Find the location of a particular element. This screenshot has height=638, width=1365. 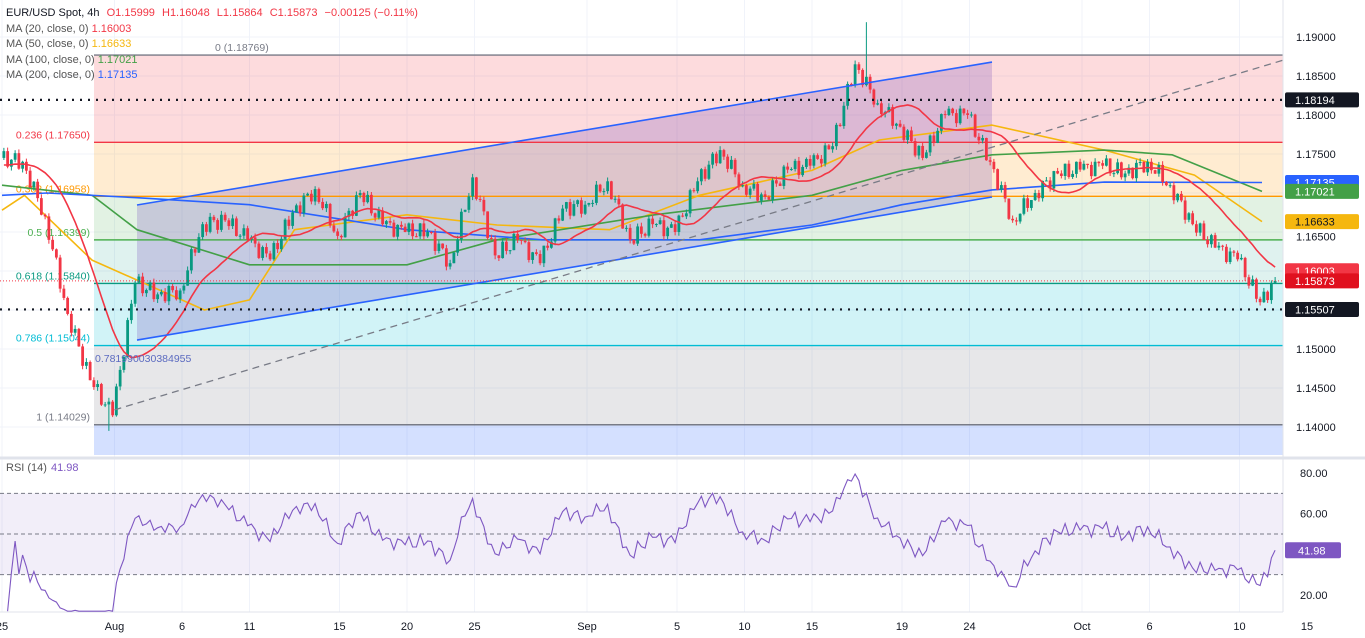

indicator-ma50: MA (50, close, 0) 1.16633 is located at coordinates (212, 45).